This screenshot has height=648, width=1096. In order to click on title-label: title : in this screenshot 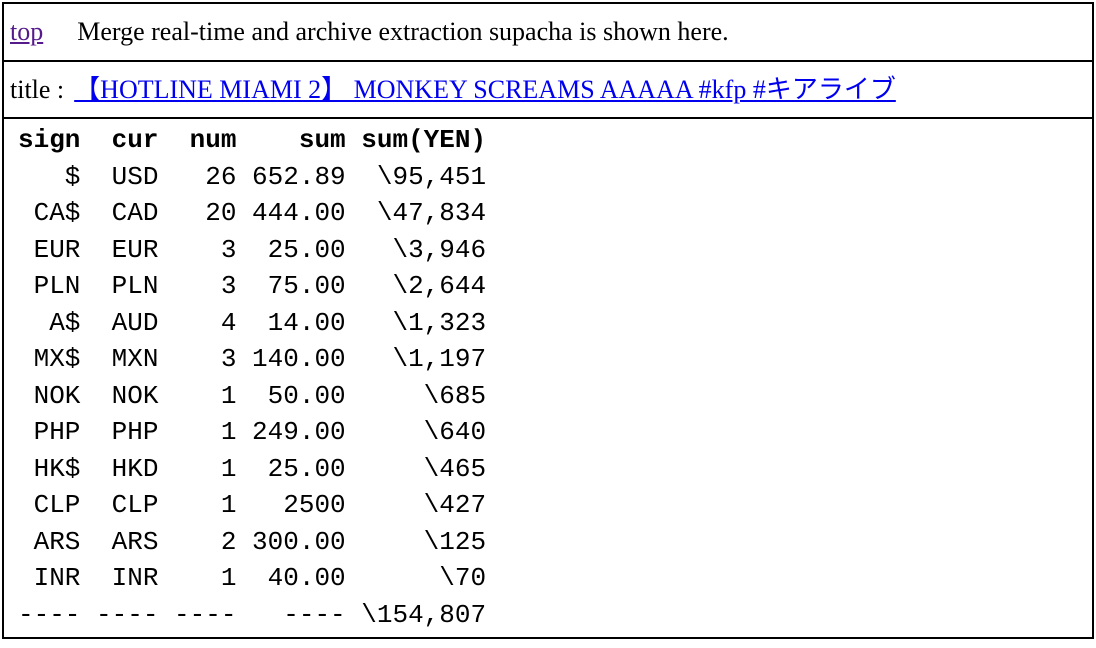, I will do `click(37, 89)`.